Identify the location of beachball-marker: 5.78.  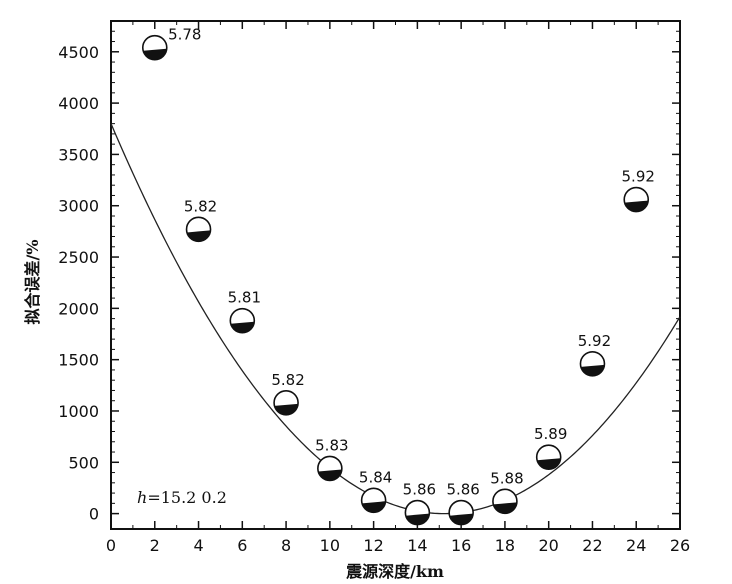
(171, 43).